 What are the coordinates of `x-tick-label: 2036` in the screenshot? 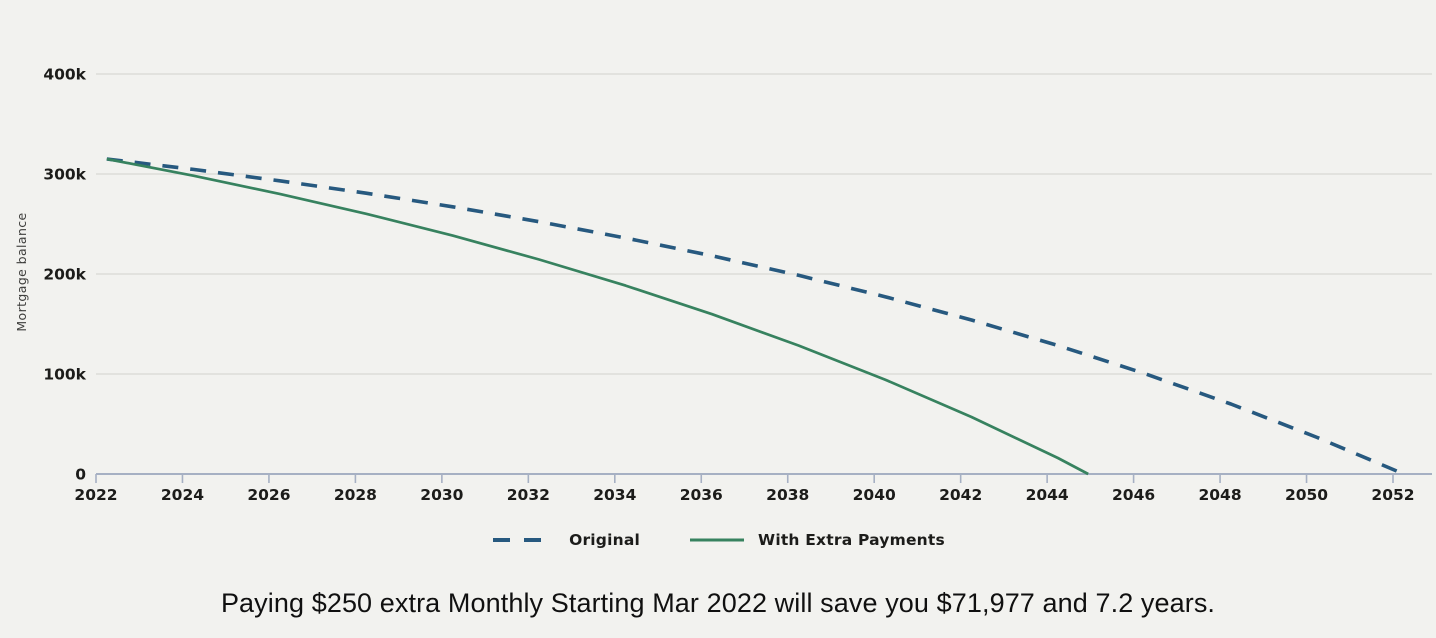 It's located at (701, 495).